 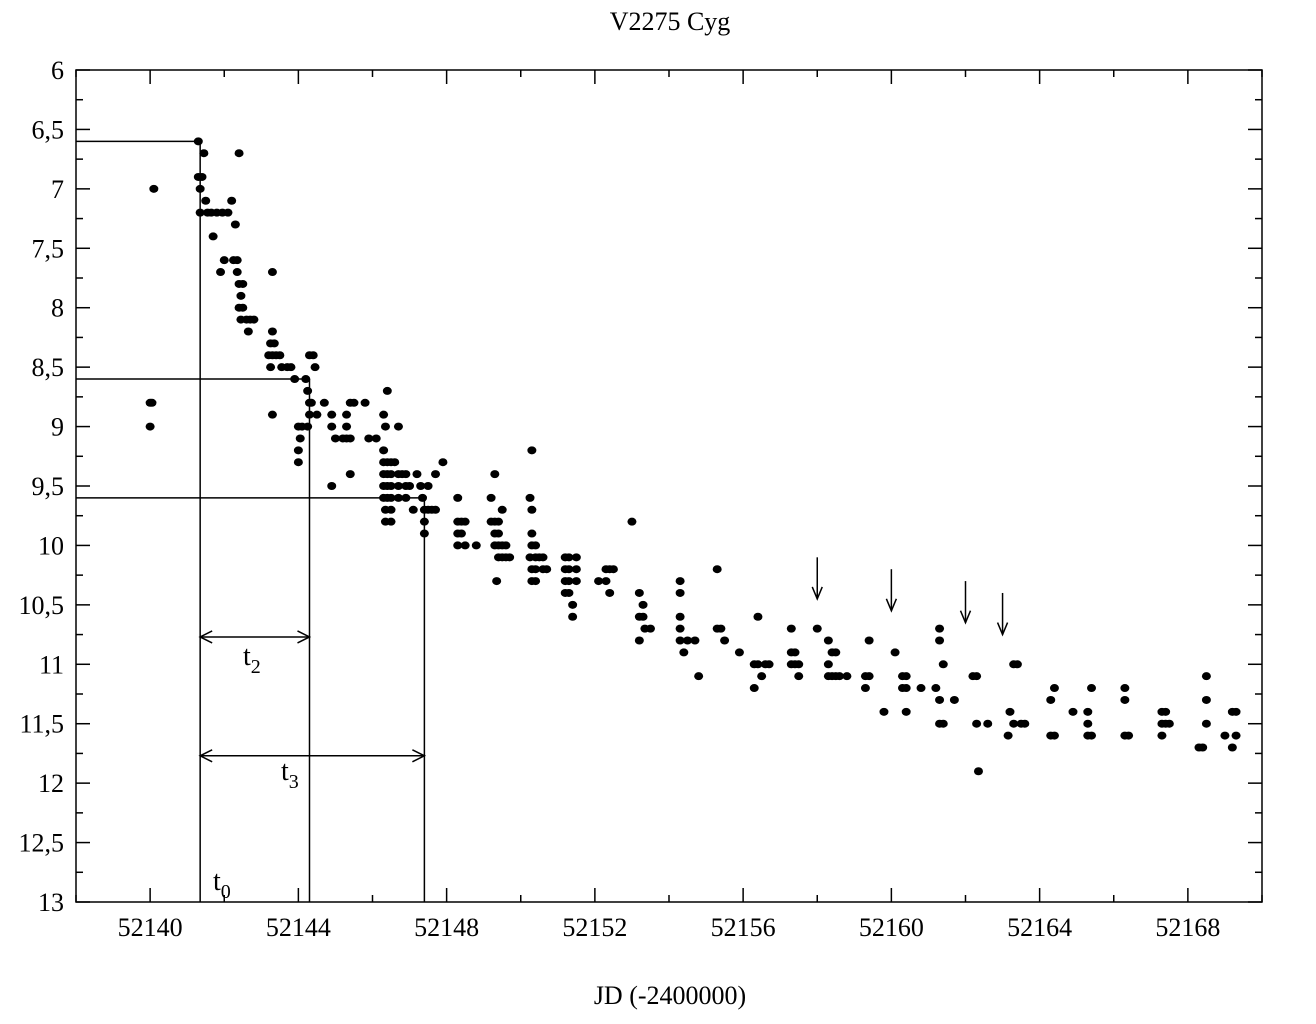 I want to click on chart-title: V2275 Cyg, so click(x=670, y=21).